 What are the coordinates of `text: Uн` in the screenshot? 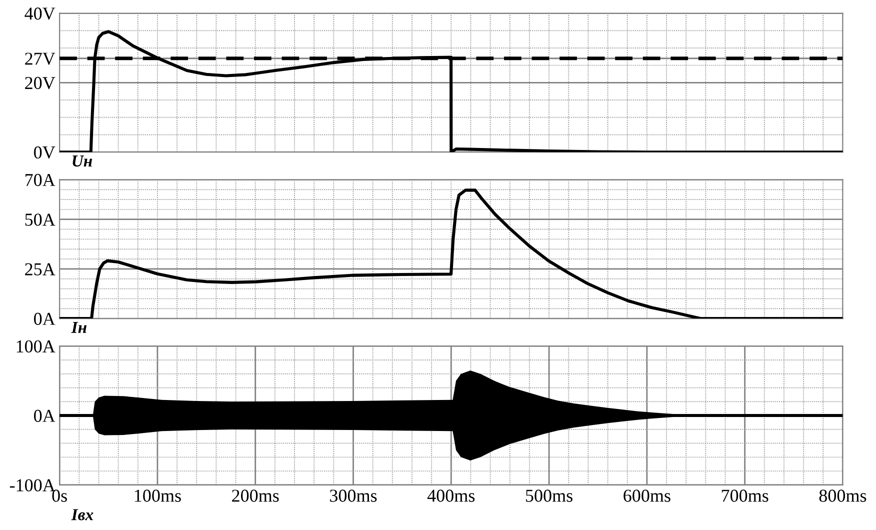 It's located at (82, 161).